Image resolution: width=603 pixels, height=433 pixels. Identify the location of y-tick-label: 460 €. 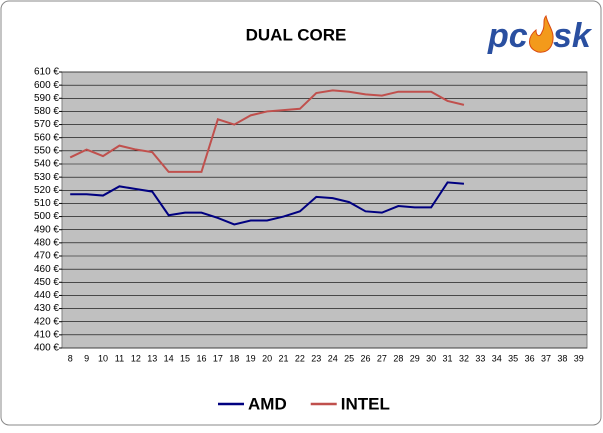
(46, 269).